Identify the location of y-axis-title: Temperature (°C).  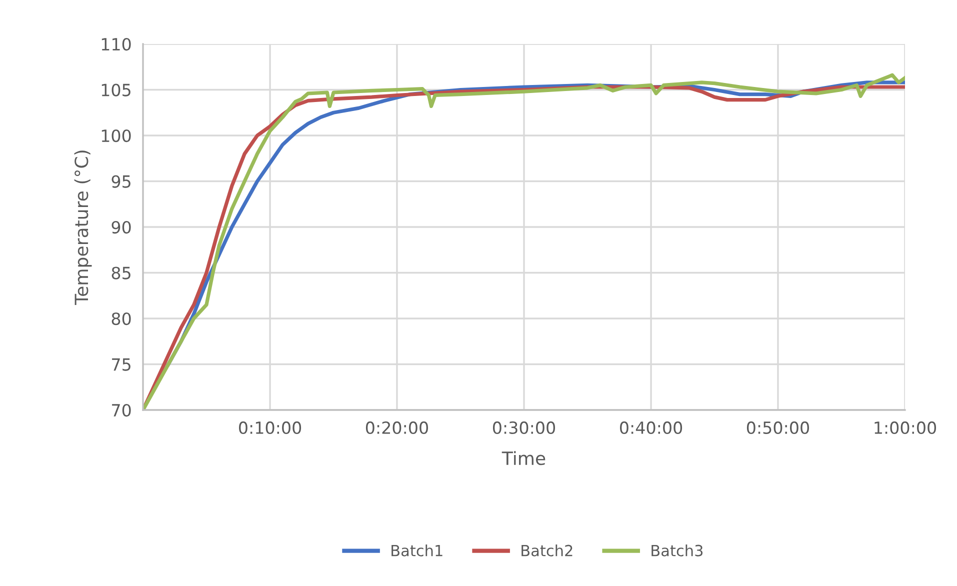
(83, 227).